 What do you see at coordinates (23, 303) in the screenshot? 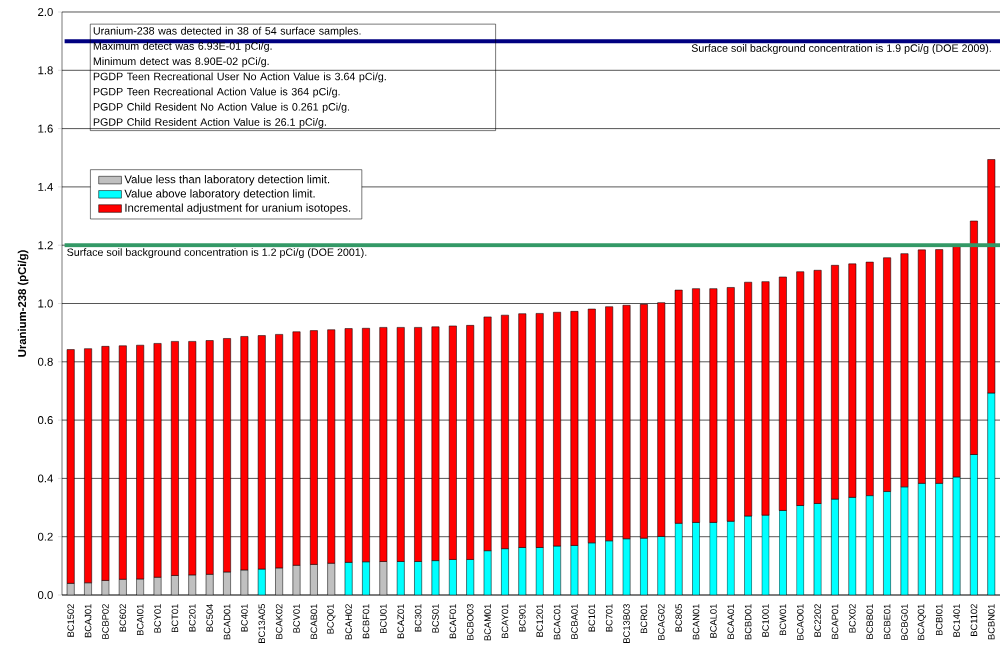
I see `y-axis-title: Uranium-238 (pCi/g)` at bounding box center [23, 303].